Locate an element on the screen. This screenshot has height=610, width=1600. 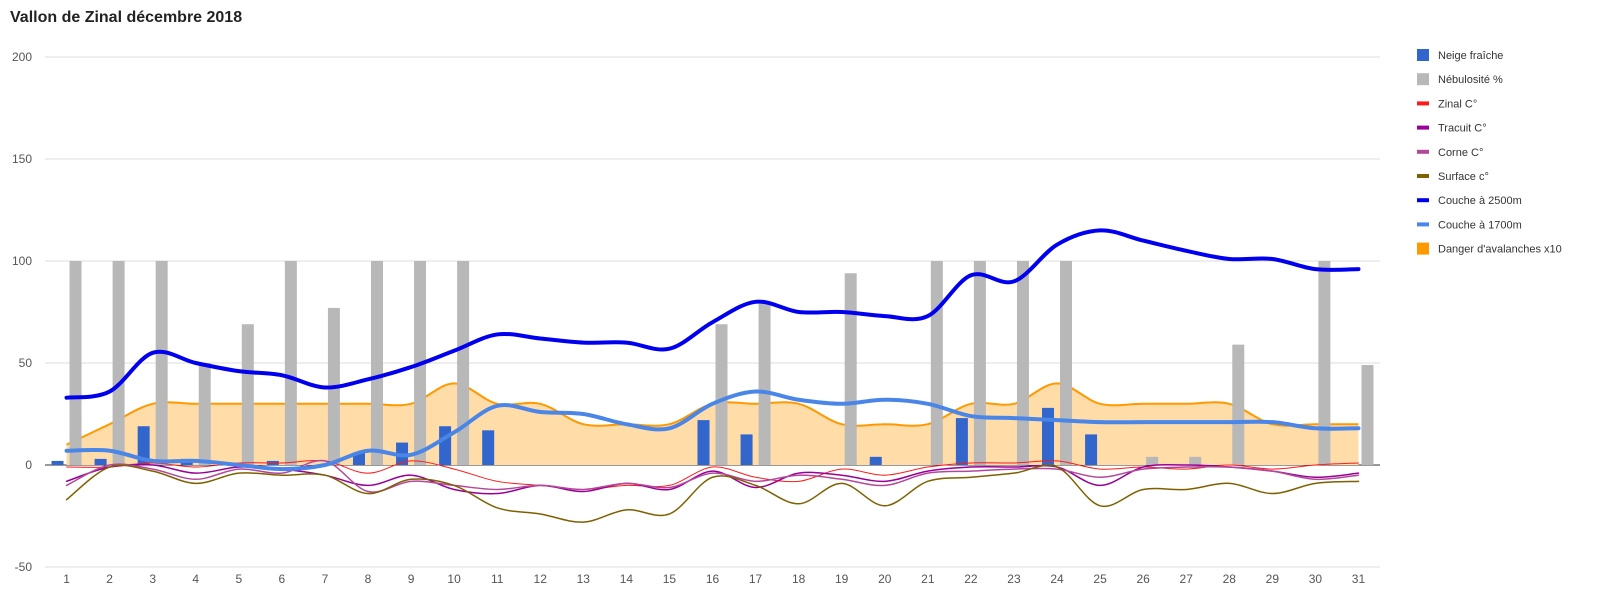
x-tick-label: 15 is located at coordinates (670, 579).